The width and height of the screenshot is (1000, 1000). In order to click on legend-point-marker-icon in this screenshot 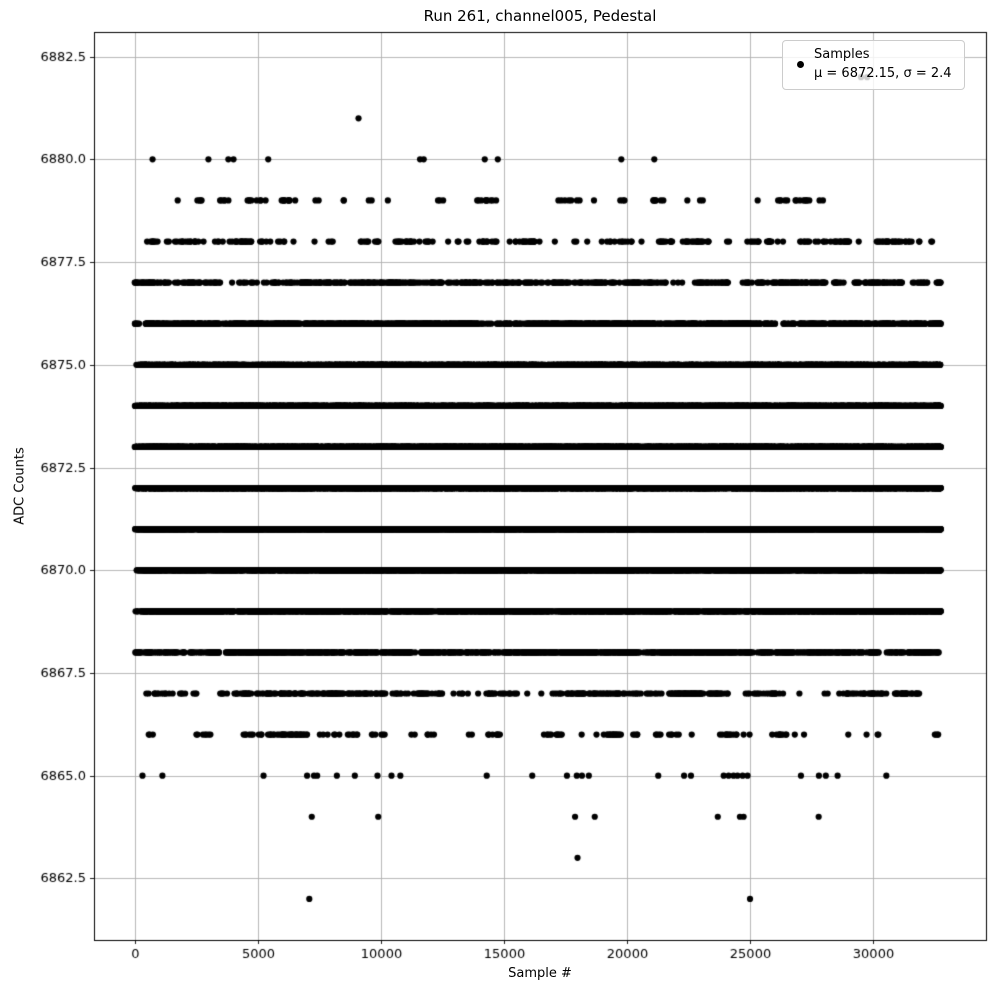, I will do `click(800, 65)`.